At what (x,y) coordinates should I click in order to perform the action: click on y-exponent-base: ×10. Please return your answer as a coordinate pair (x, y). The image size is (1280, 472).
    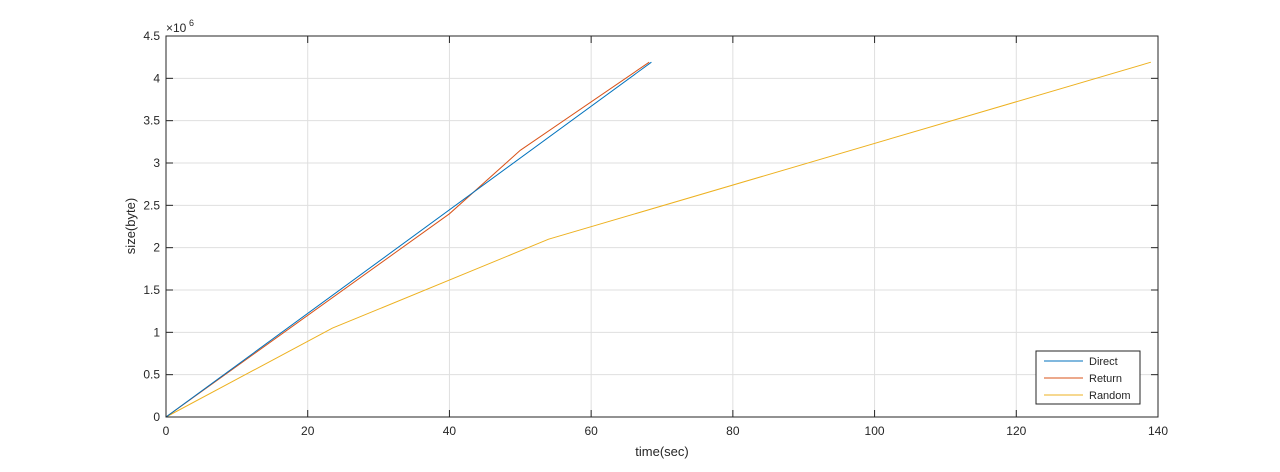
    Looking at the image, I should click on (176, 28).